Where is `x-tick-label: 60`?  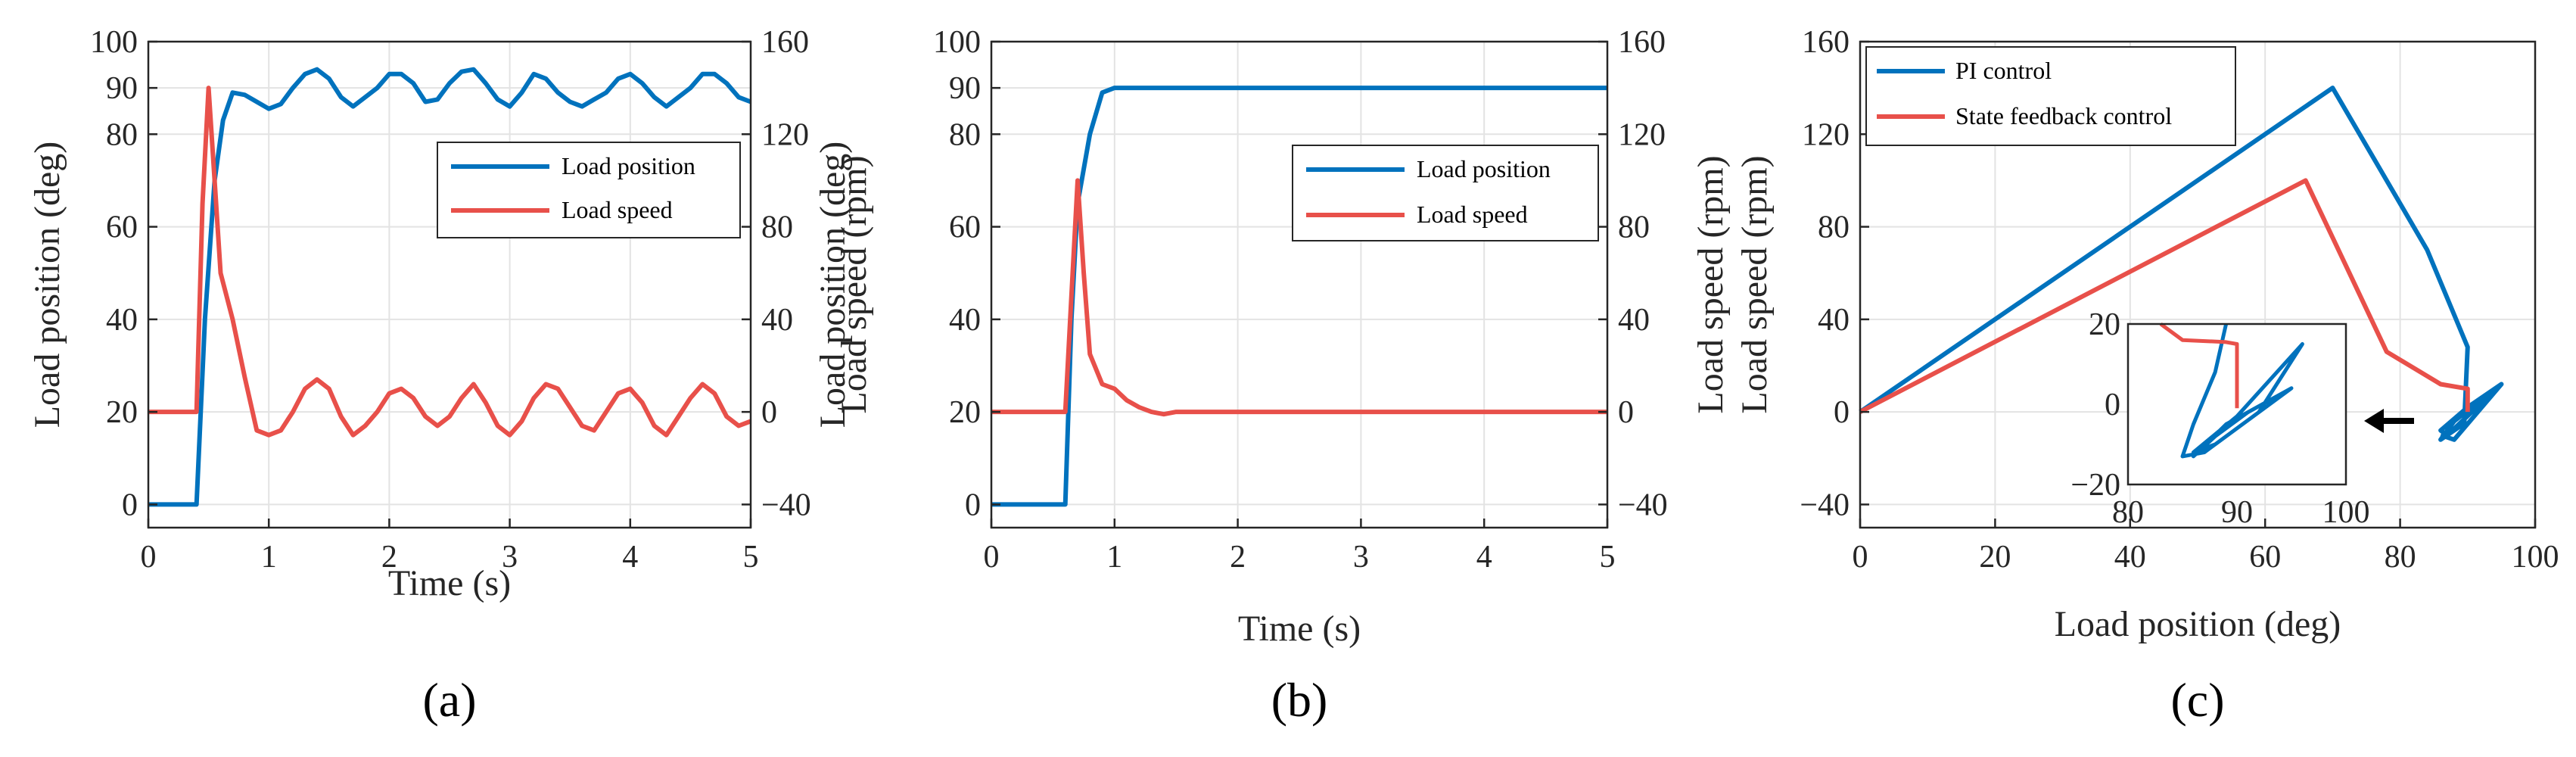 x-tick-label: 60 is located at coordinates (2265, 557).